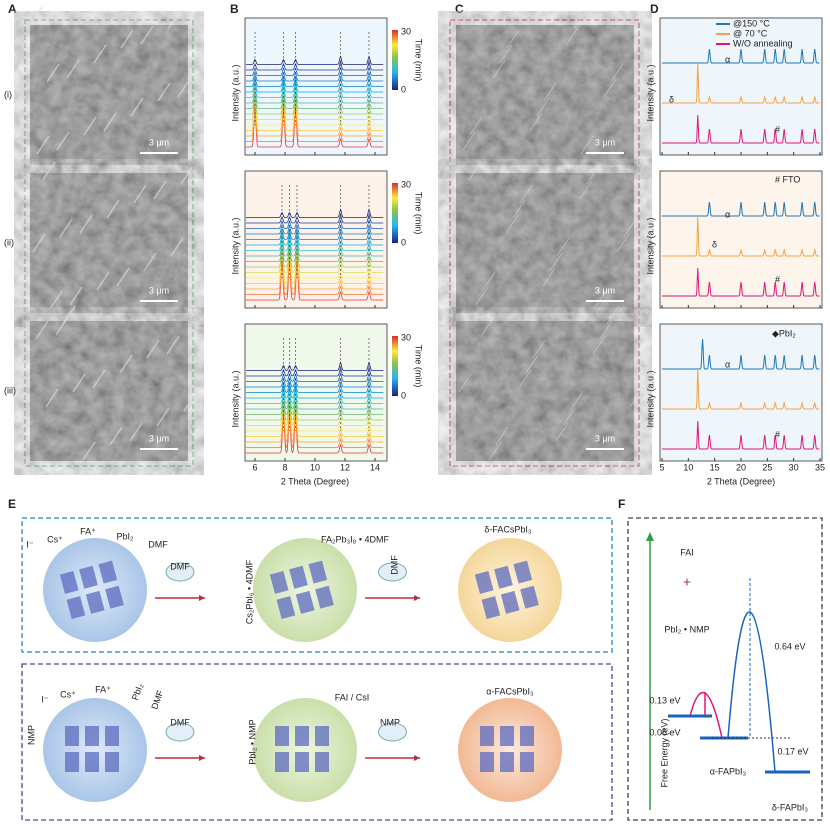  I want to click on x-tick-label: 8, so click(284, 467).